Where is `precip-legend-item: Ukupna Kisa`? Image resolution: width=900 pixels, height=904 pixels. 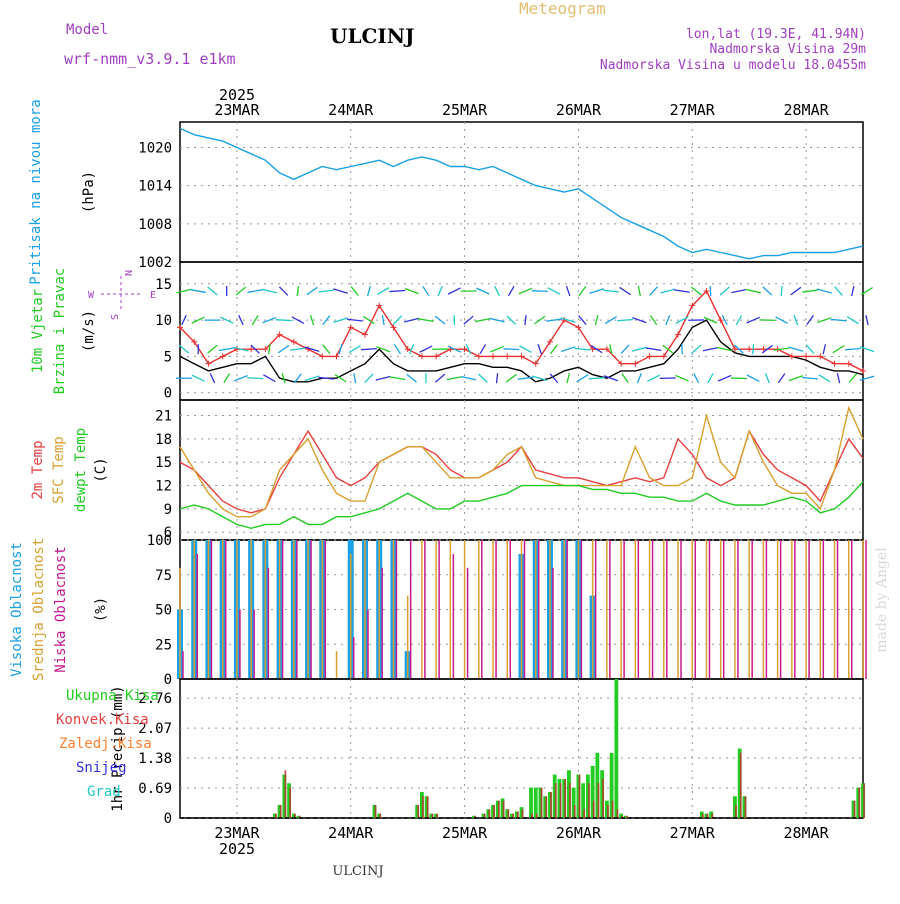 precip-legend-item: Ukupna Kisa is located at coordinates (112, 696).